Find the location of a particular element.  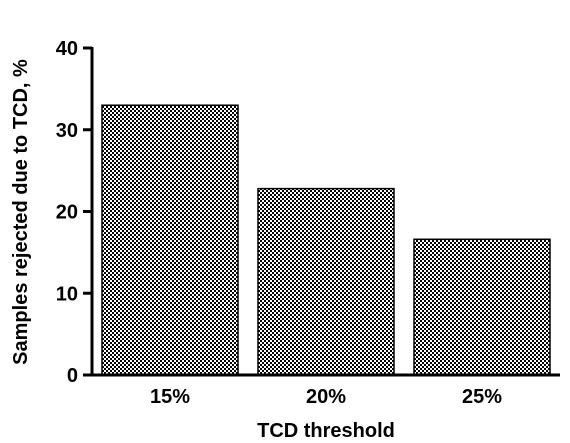

x-tick-label: 20% is located at coordinates (326, 397).